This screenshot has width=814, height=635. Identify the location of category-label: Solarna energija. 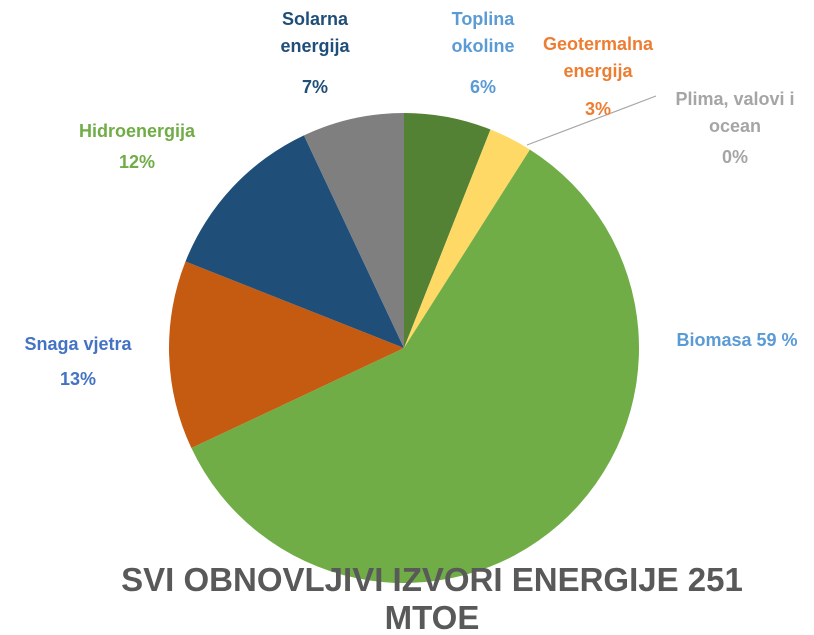
(315, 32).